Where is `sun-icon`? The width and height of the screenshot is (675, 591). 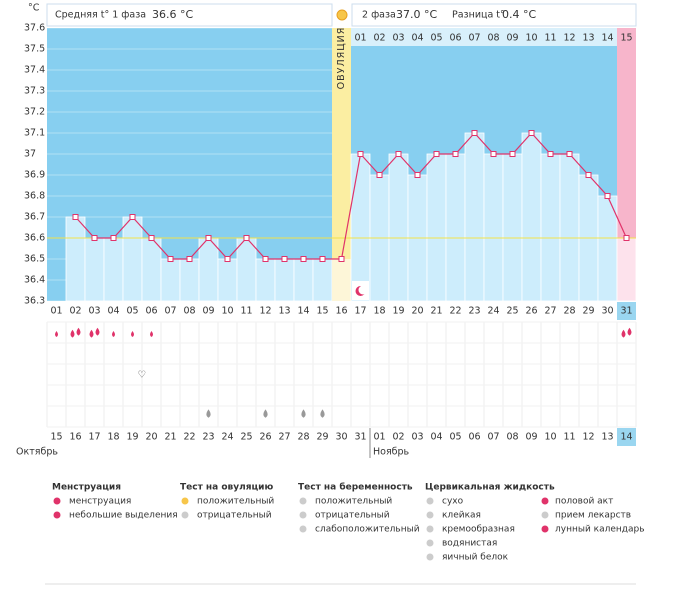
sun-icon is located at coordinates (342, 15).